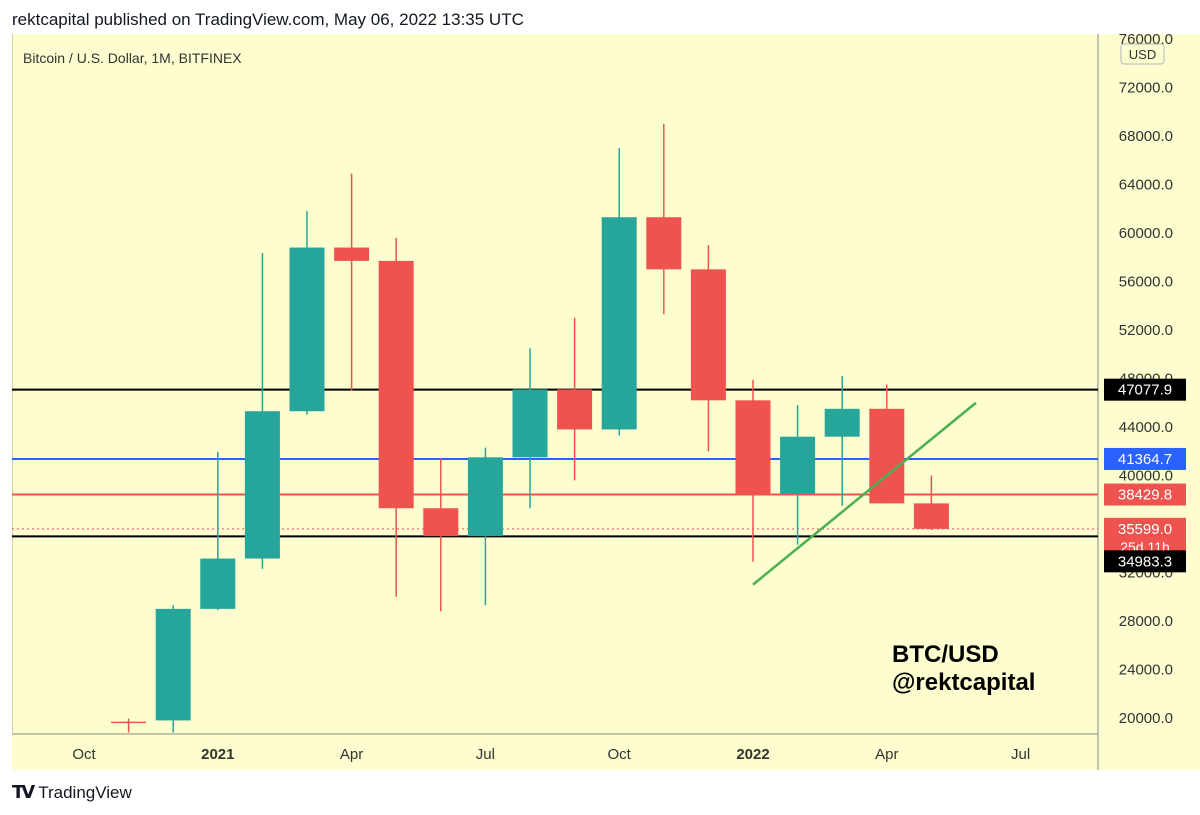 The width and height of the screenshot is (1200, 815). What do you see at coordinates (1146, 427) in the screenshot?
I see `y-tick-label: 44000.0` at bounding box center [1146, 427].